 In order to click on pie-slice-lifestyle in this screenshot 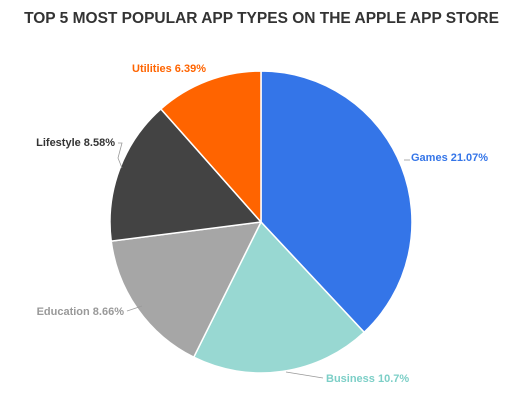, I will do `click(185, 175)`.